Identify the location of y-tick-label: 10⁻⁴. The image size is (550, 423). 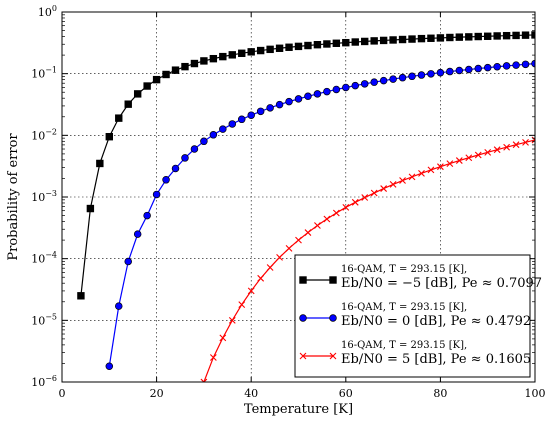
(44, 258).